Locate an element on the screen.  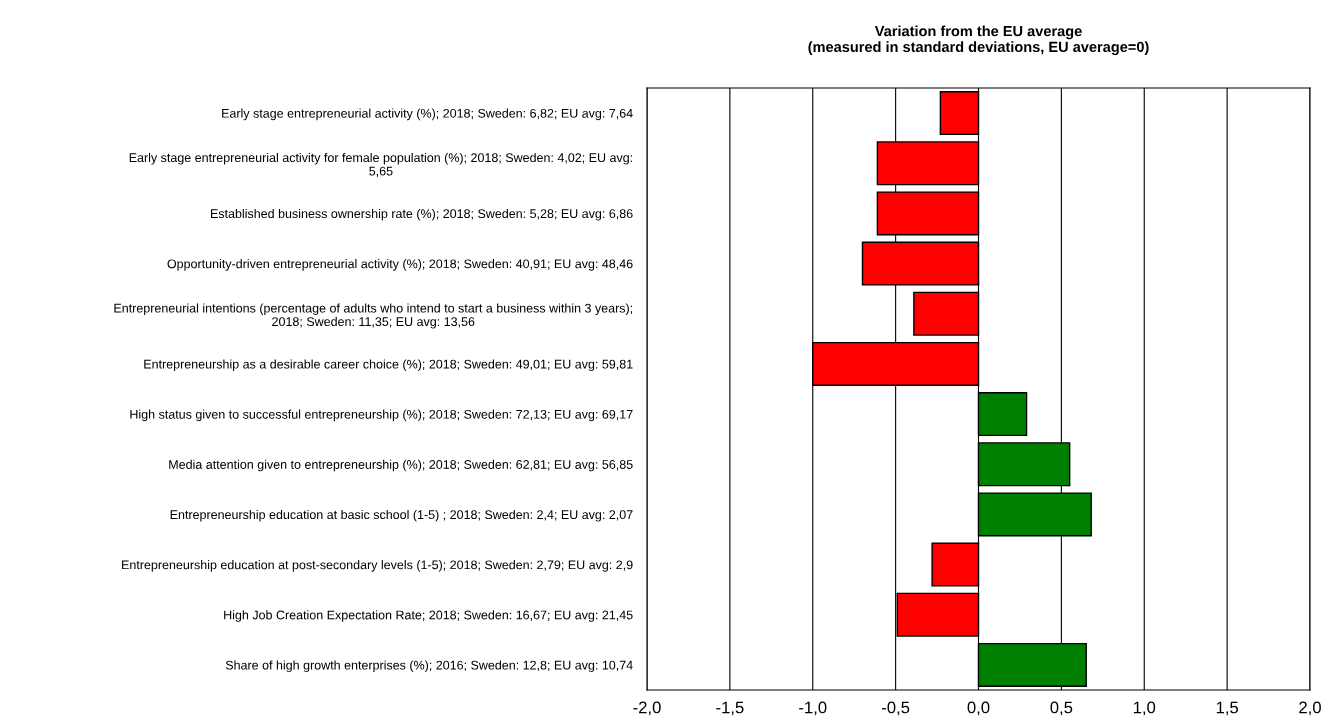
x-tick-label: 1,0 is located at coordinates (1144, 708).